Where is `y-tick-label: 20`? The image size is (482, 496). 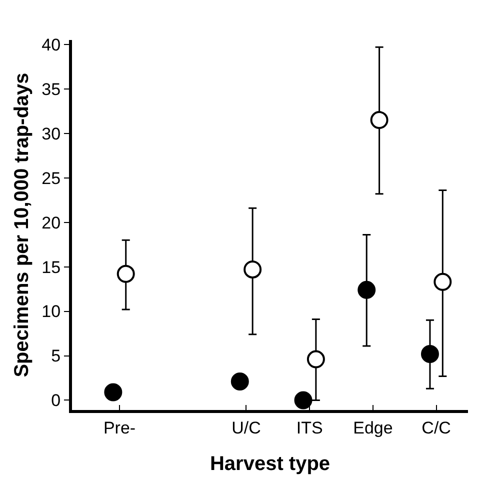
y-tick-label: 20 is located at coordinates (51, 222).